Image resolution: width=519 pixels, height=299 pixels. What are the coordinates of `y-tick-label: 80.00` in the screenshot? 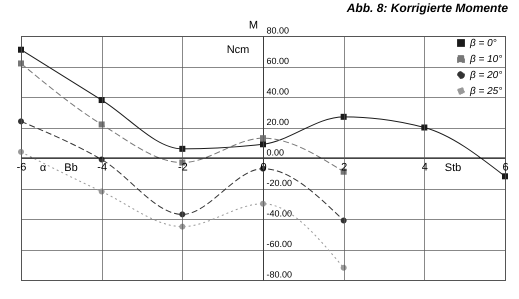 It's located at (278, 31).